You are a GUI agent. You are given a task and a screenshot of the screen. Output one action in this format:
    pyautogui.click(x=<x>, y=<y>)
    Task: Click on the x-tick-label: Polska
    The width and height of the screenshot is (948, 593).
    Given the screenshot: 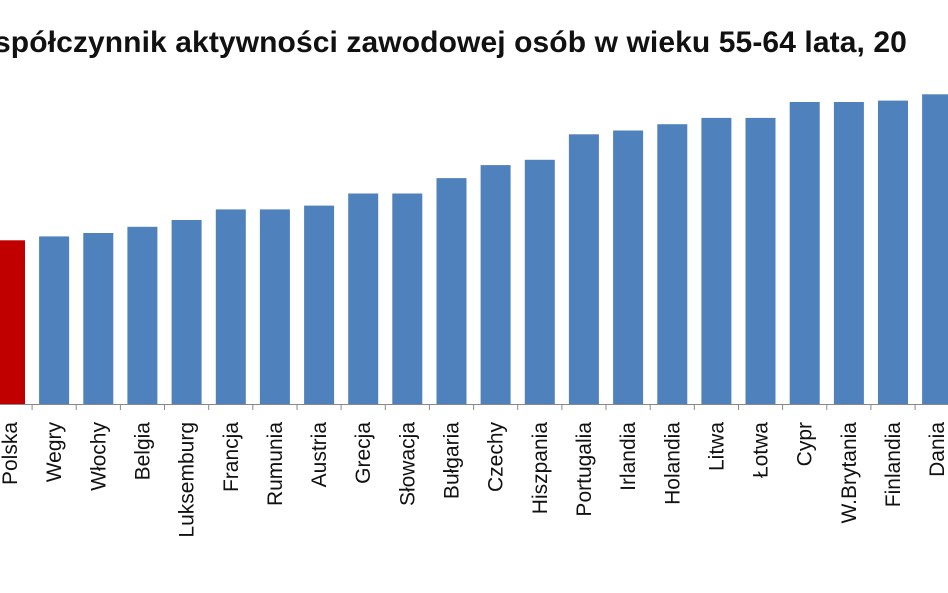 What is the action you would take?
    pyautogui.click(x=11, y=453)
    